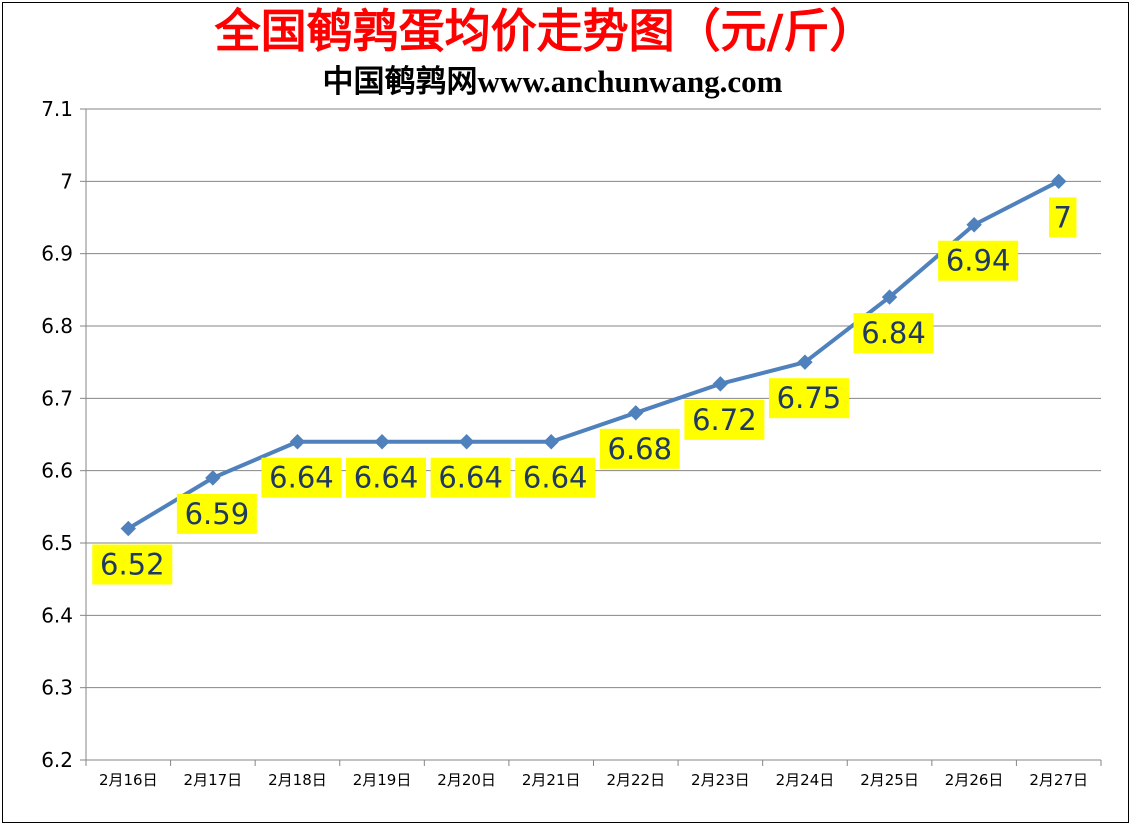 The width and height of the screenshot is (1133, 827). Describe the element at coordinates (213, 780) in the screenshot. I see `x-tick-label: 2月17日` at that location.